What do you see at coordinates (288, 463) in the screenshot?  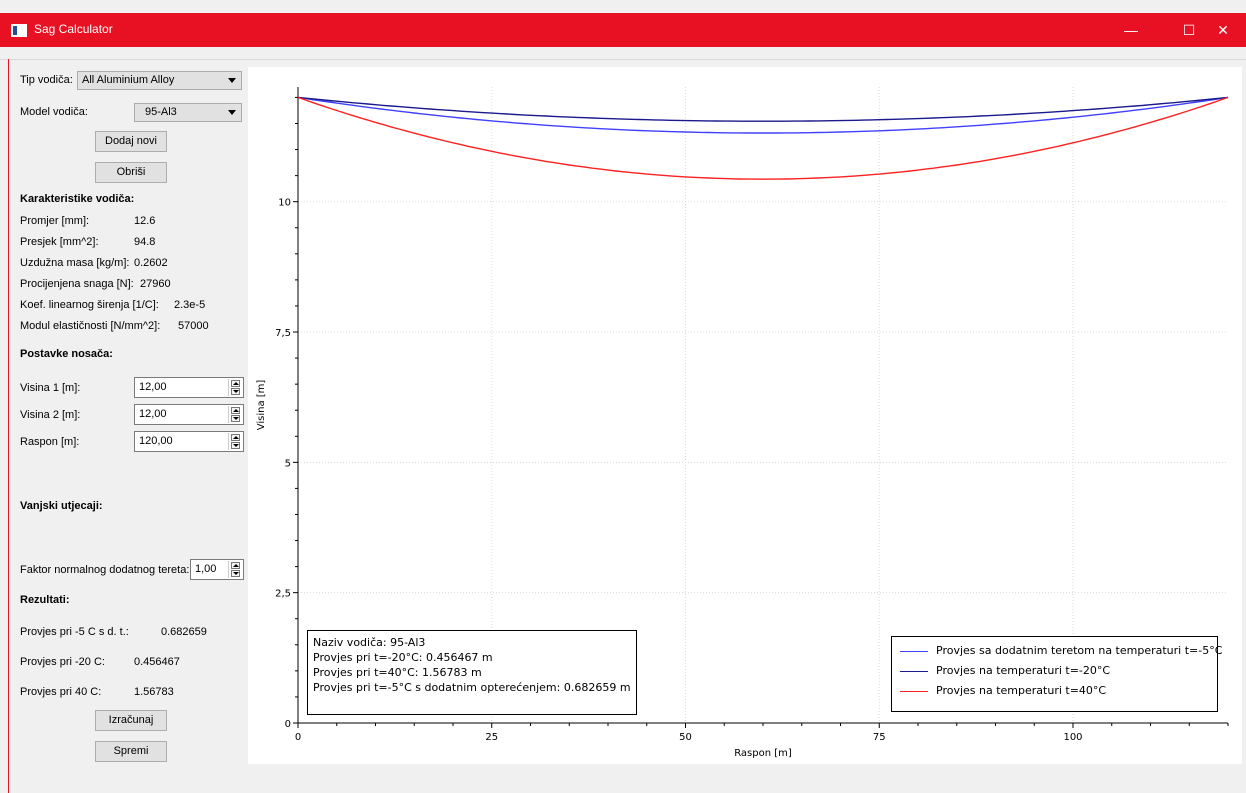 I see `y-tick-label: 5` at bounding box center [288, 463].